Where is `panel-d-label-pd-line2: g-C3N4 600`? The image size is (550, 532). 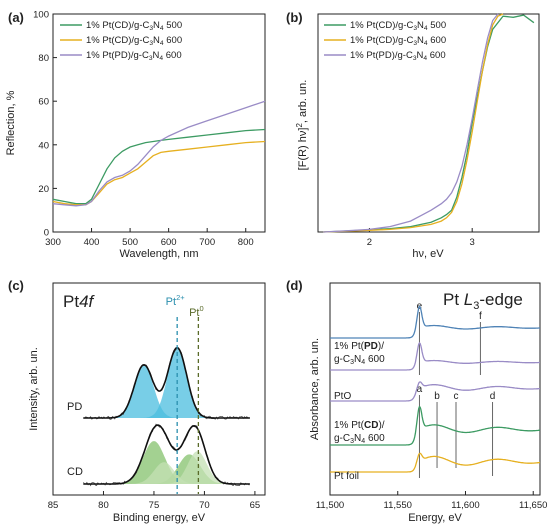 panel-d-label-pd-line2: g-C3N4 600 is located at coordinates (359, 360).